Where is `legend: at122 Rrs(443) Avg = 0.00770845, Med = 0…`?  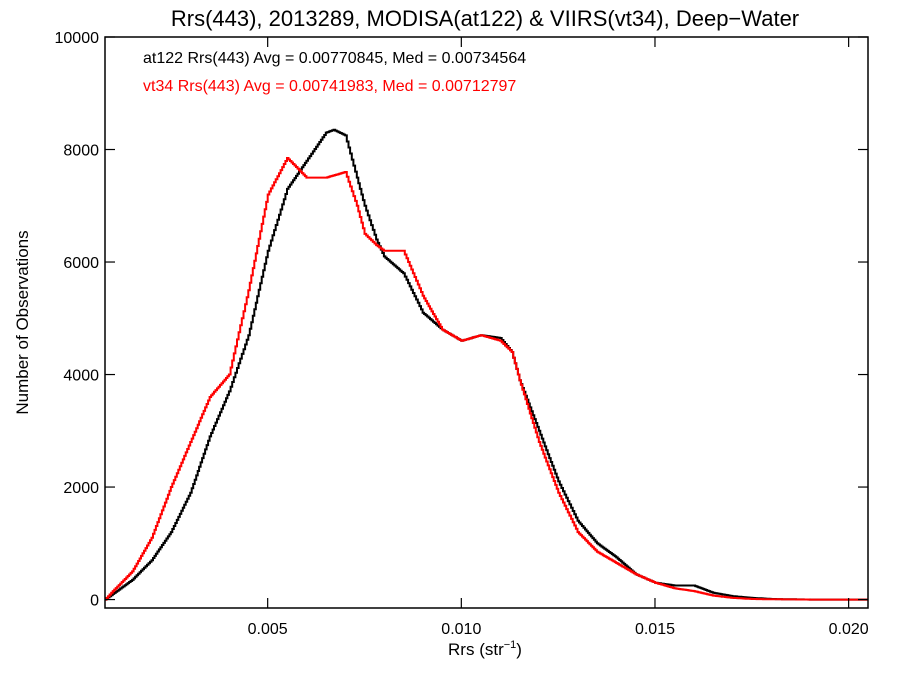
legend: at122 Rrs(443) Avg = 0.00770845, Med = 0… is located at coordinates (334, 72).